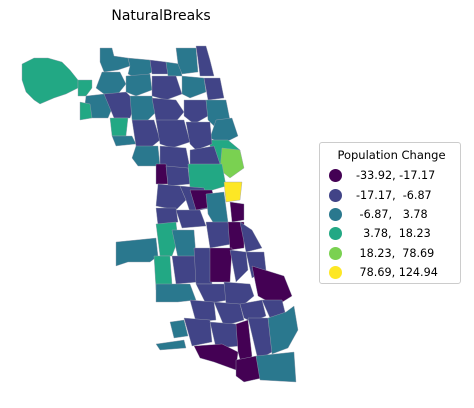 The image size is (474, 408). I want to click on legend-item: -33.92, -17.17, so click(391, 175).